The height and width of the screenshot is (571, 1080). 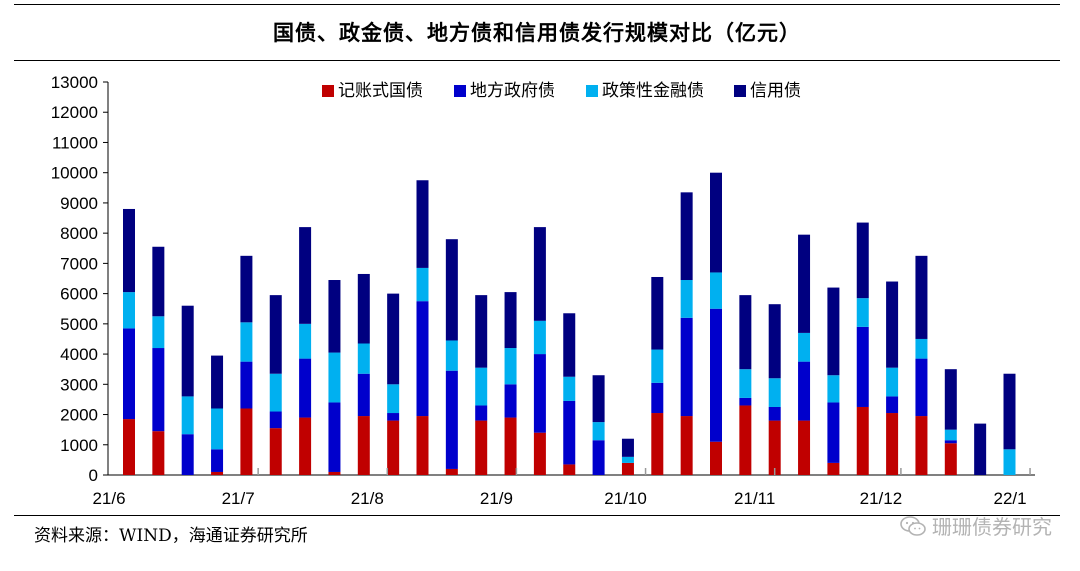 What do you see at coordinates (74, 112) in the screenshot?
I see `y-tick-label: 12000` at bounding box center [74, 112].